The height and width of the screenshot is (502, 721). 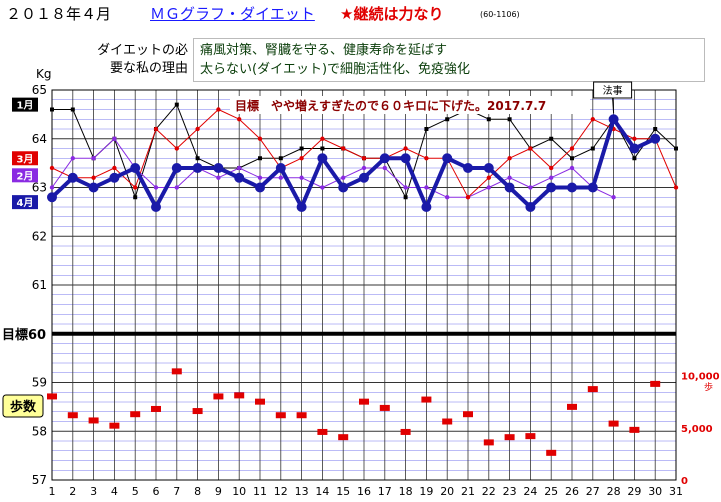 What do you see at coordinates (39, 139) in the screenshot?
I see `y-tick-label: 64` at bounding box center [39, 139].